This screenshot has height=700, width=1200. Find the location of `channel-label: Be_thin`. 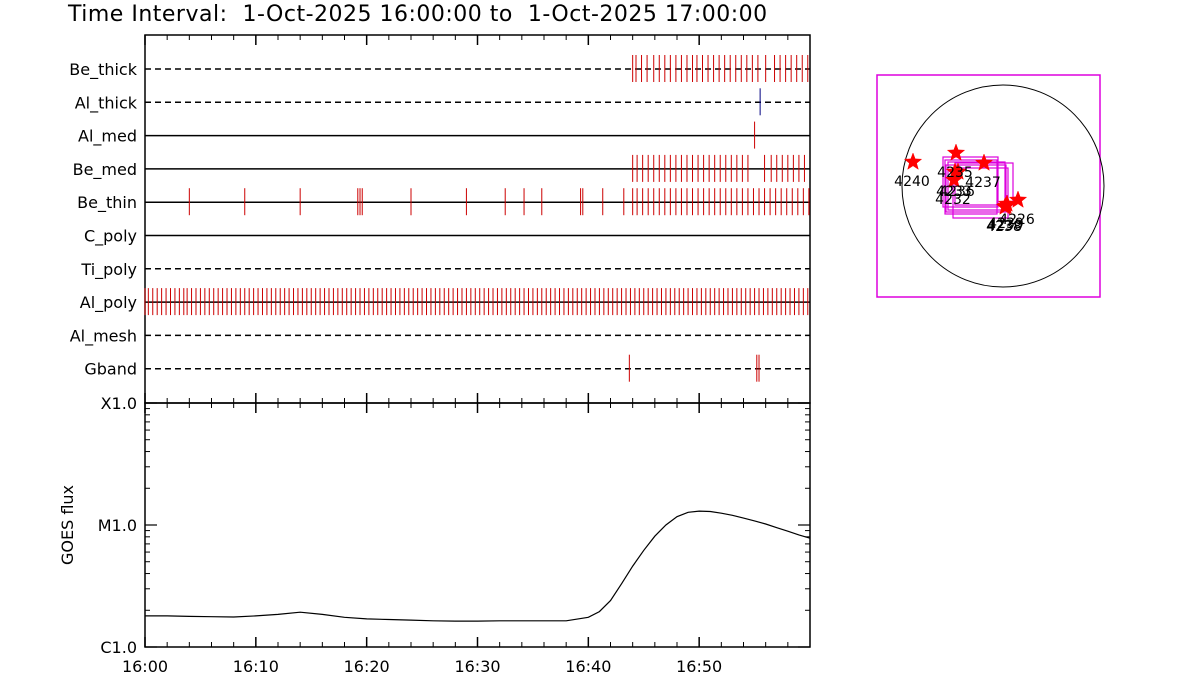

channel-label: Be_thin is located at coordinates (107, 203).